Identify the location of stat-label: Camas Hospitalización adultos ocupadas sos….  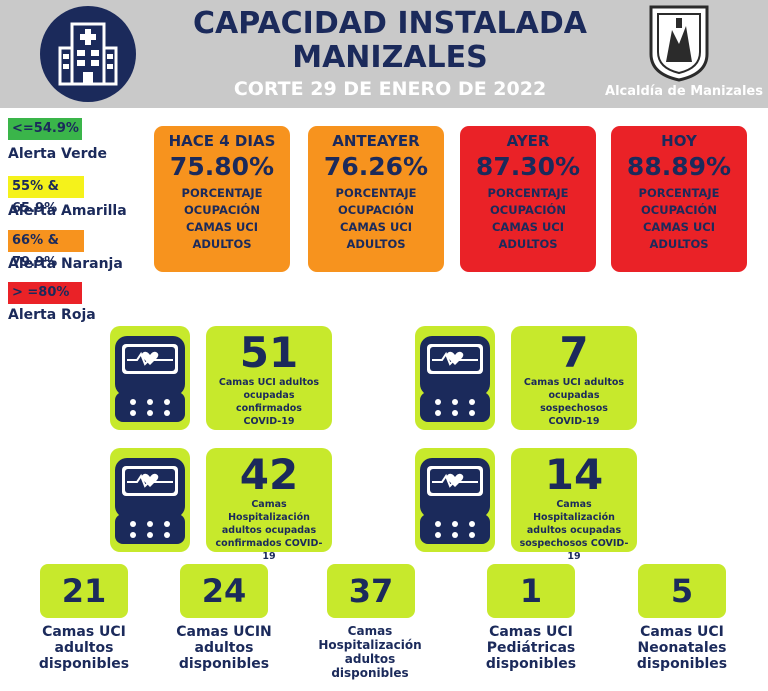
(574, 530).